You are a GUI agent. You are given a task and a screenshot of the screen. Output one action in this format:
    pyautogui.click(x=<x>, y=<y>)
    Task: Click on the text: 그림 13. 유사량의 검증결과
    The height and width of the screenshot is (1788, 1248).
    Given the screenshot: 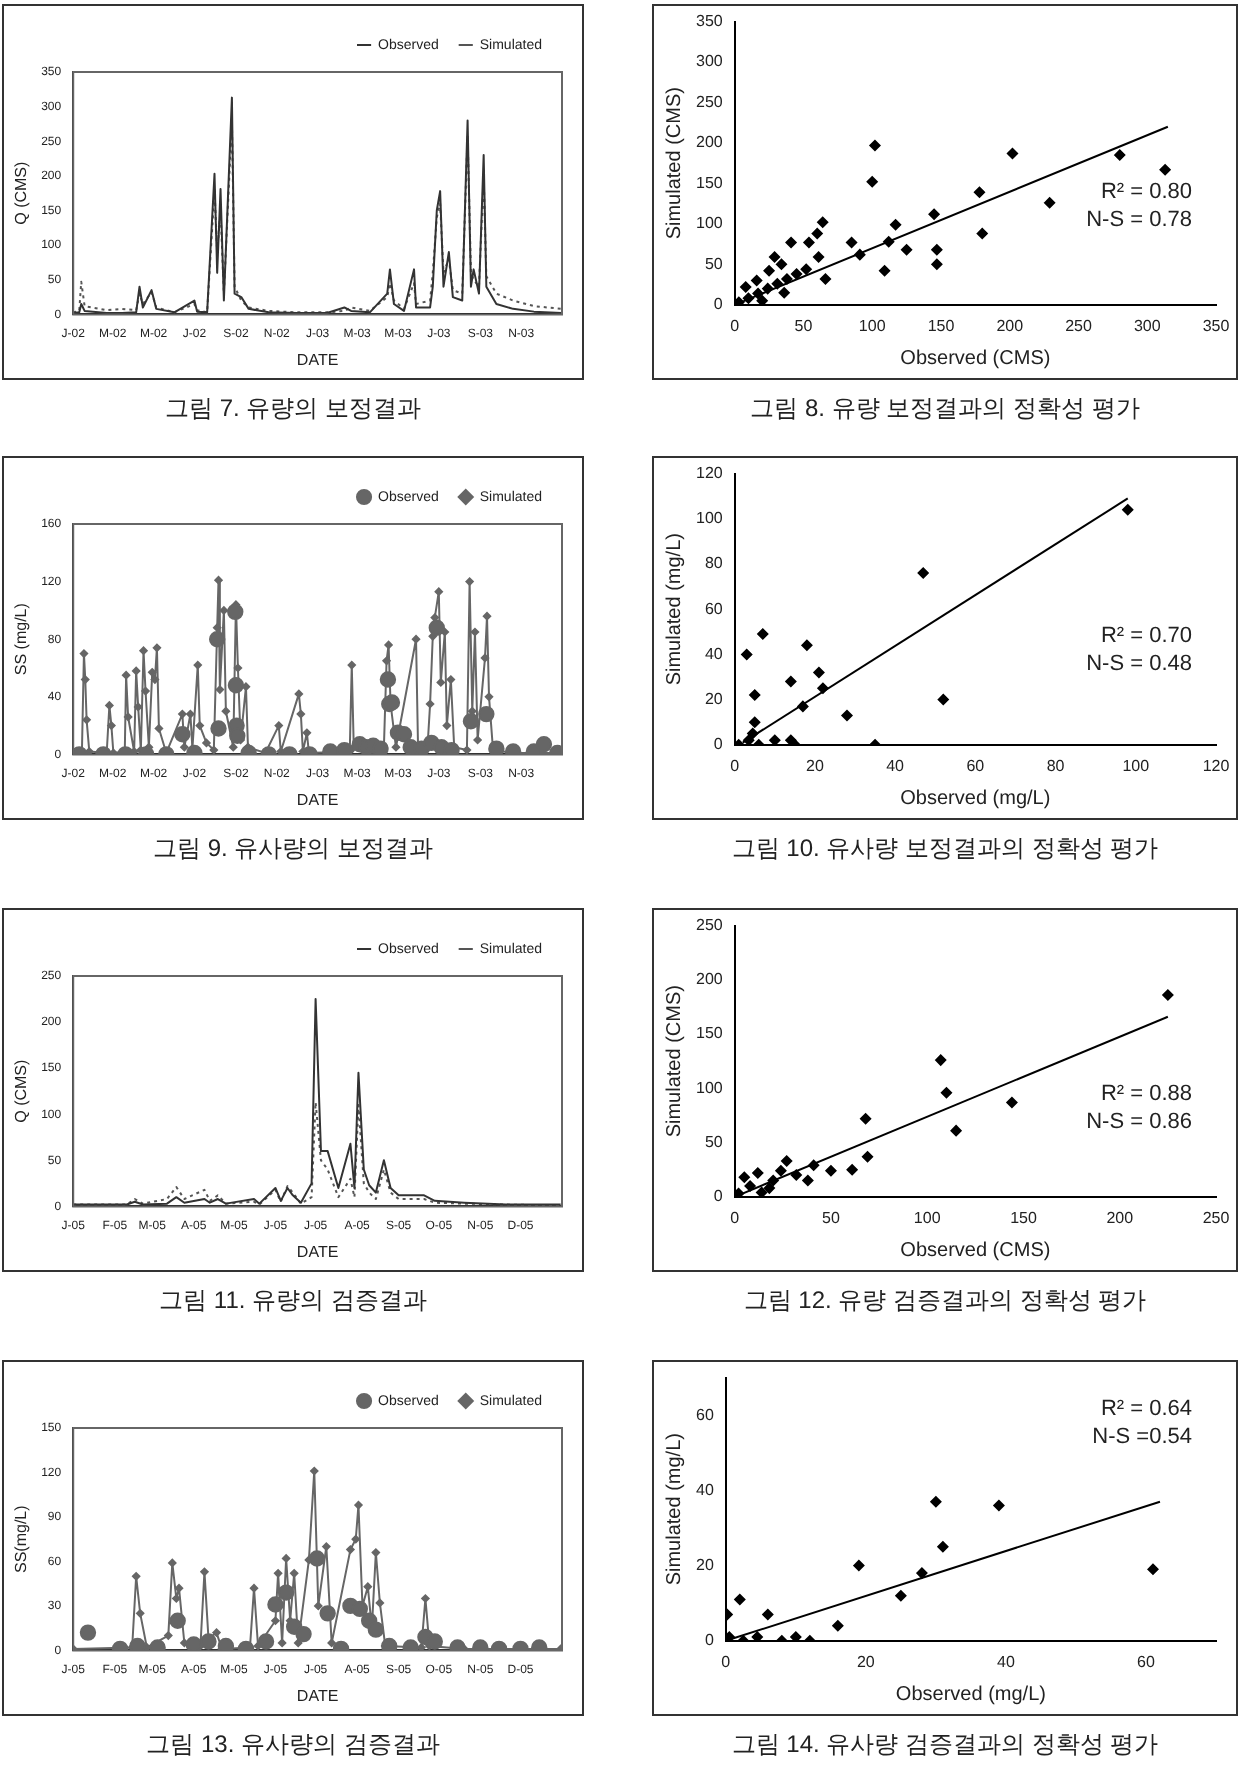 What is the action you would take?
    pyautogui.click(x=293, y=1745)
    